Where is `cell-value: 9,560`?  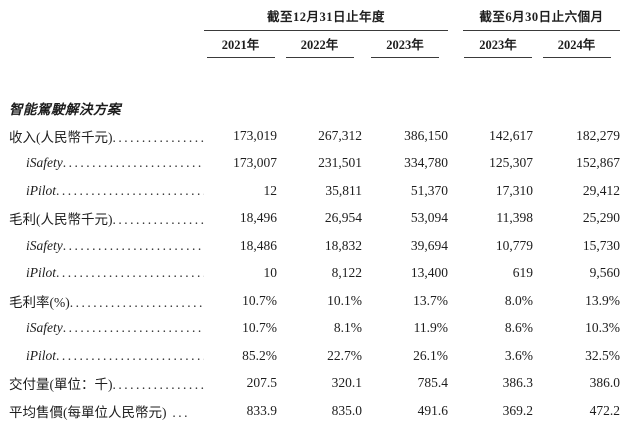 cell-value: 9,560 is located at coordinates (605, 273).